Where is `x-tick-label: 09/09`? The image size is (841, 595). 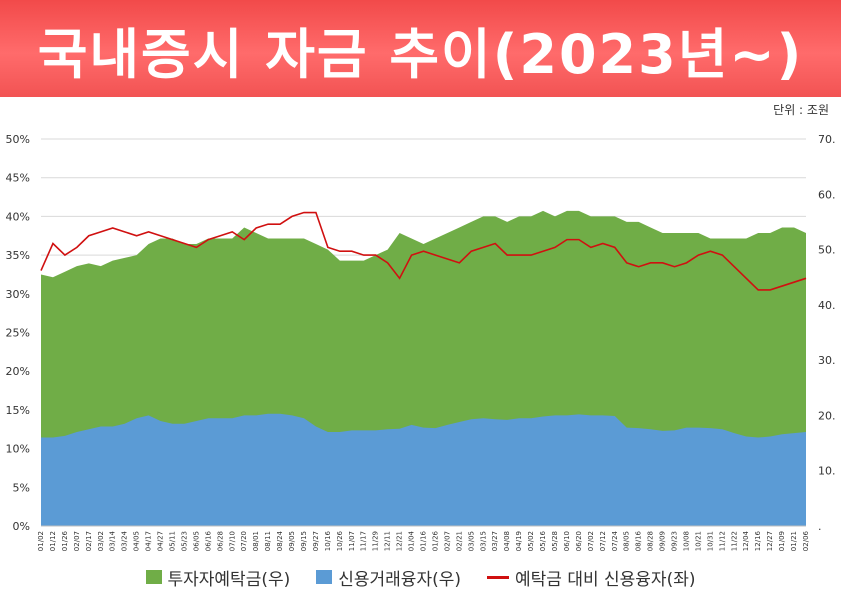 x-tick-label: 09/09 is located at coordinates (663, 541).